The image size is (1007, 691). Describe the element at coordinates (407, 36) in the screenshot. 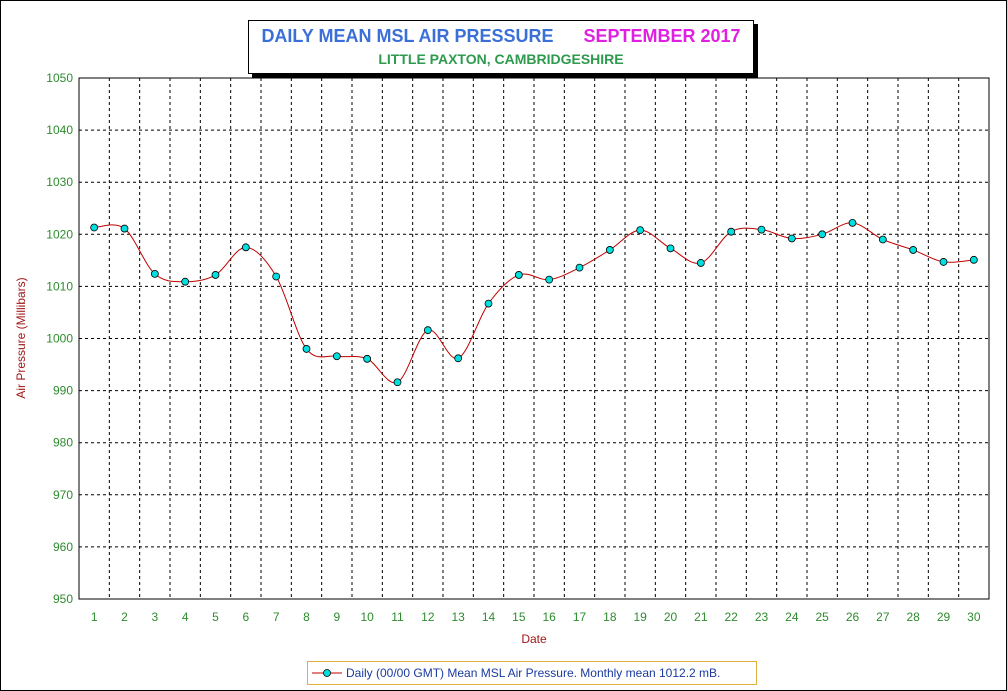

I see `chart-title: DAILY MEAN MSL AIR PRESSURE` at that location.